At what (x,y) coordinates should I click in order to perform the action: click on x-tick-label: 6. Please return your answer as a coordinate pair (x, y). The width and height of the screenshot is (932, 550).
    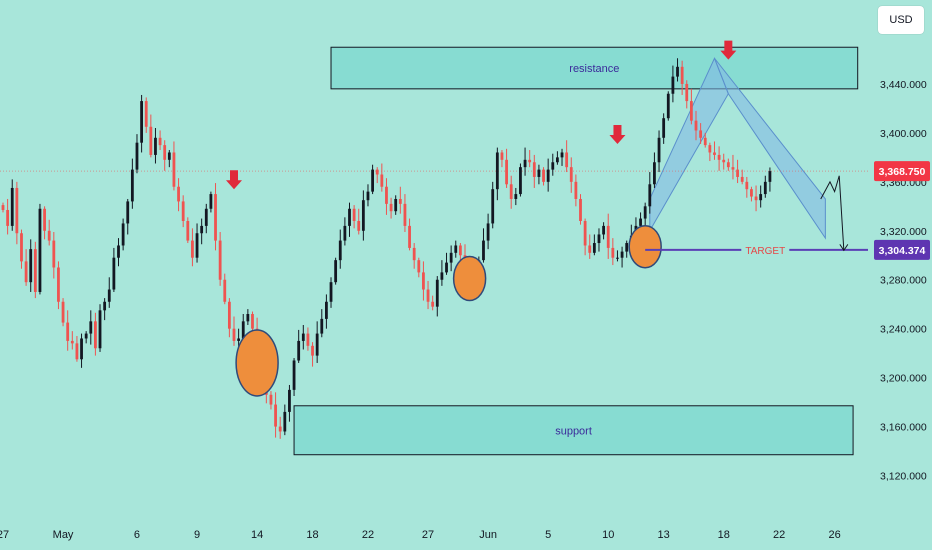
    Looking at the image, I should click on (137, 535).